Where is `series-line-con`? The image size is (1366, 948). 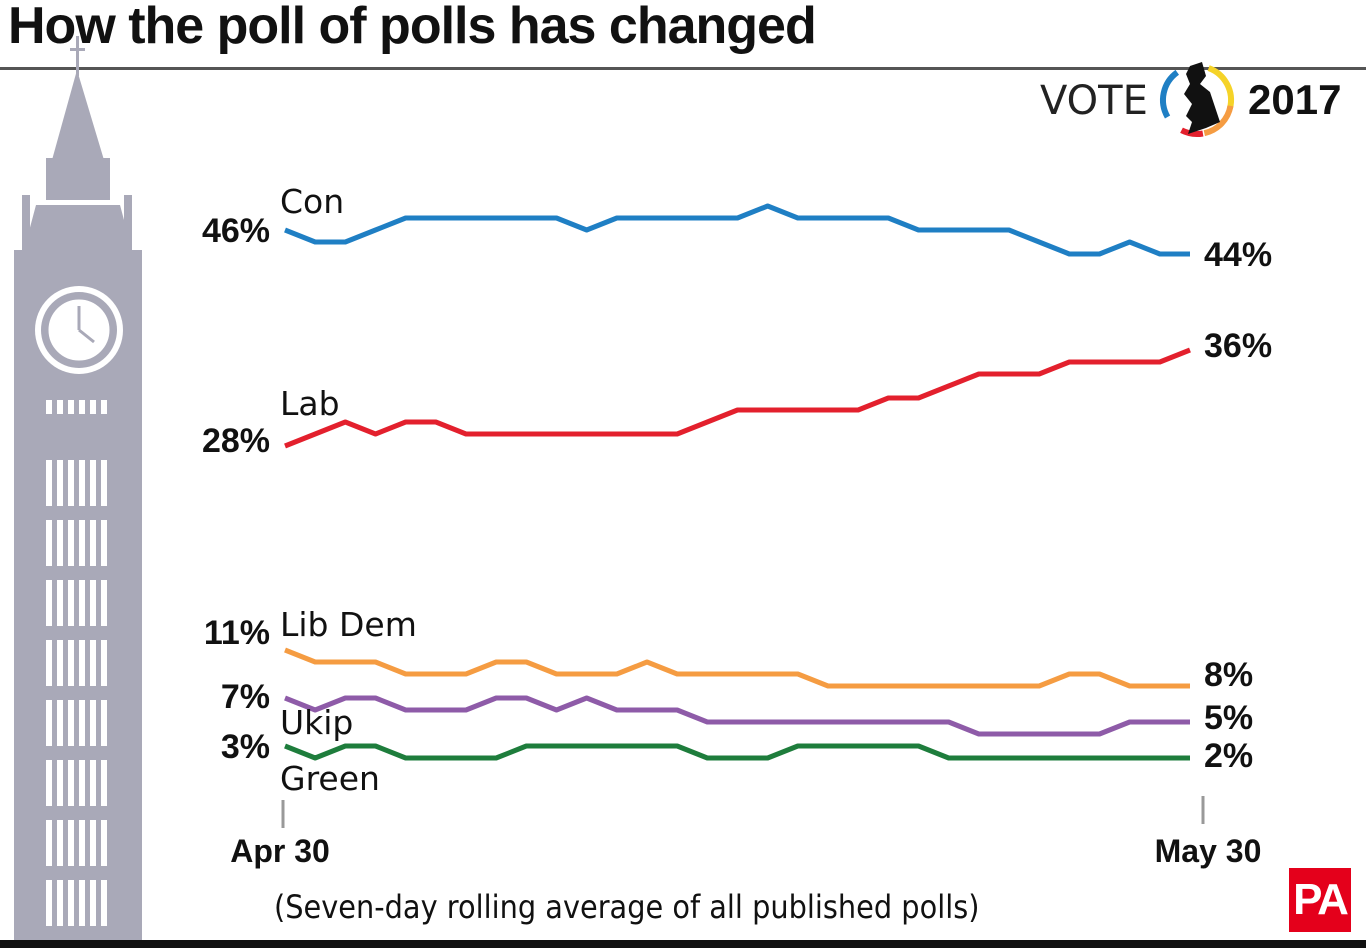
series-line-con is located at coordinates (737, 230).